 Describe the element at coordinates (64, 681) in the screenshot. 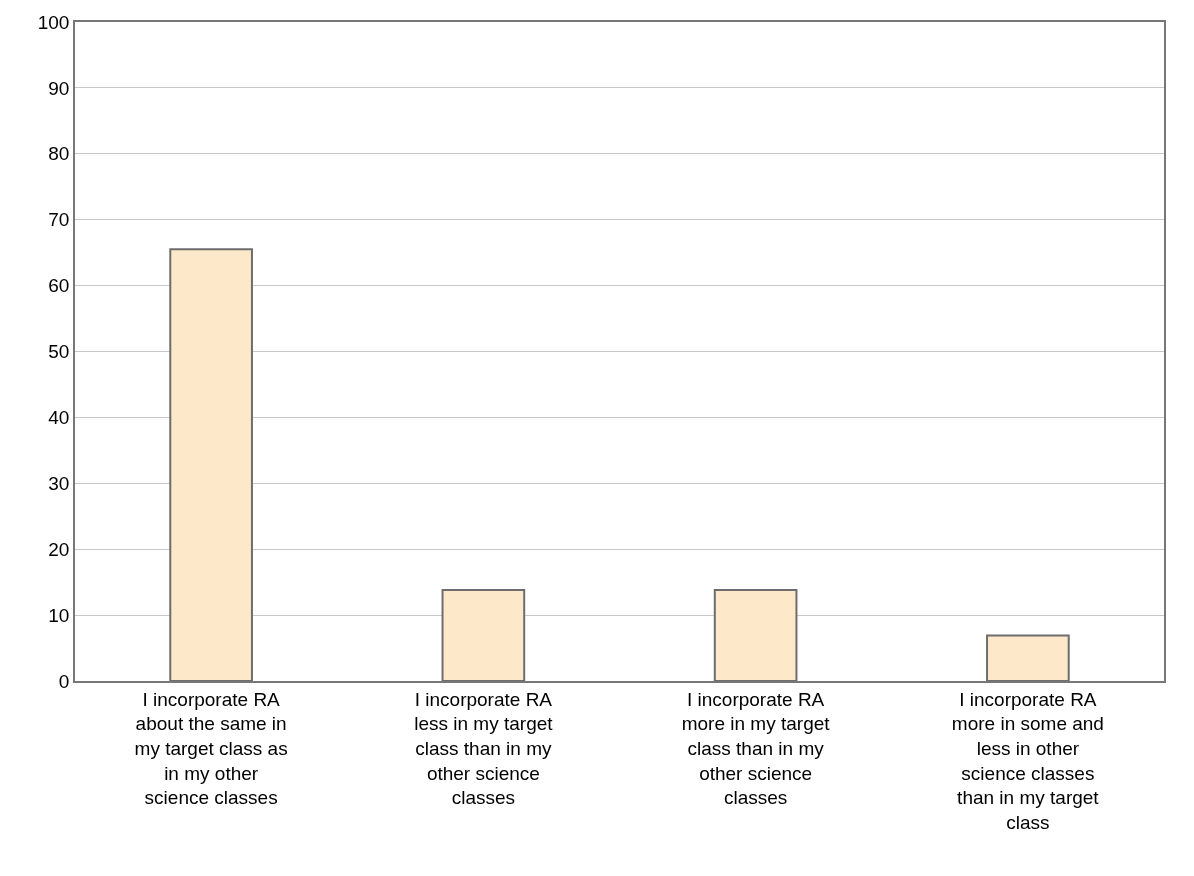

I see `y-tick-label: 0` at that location.